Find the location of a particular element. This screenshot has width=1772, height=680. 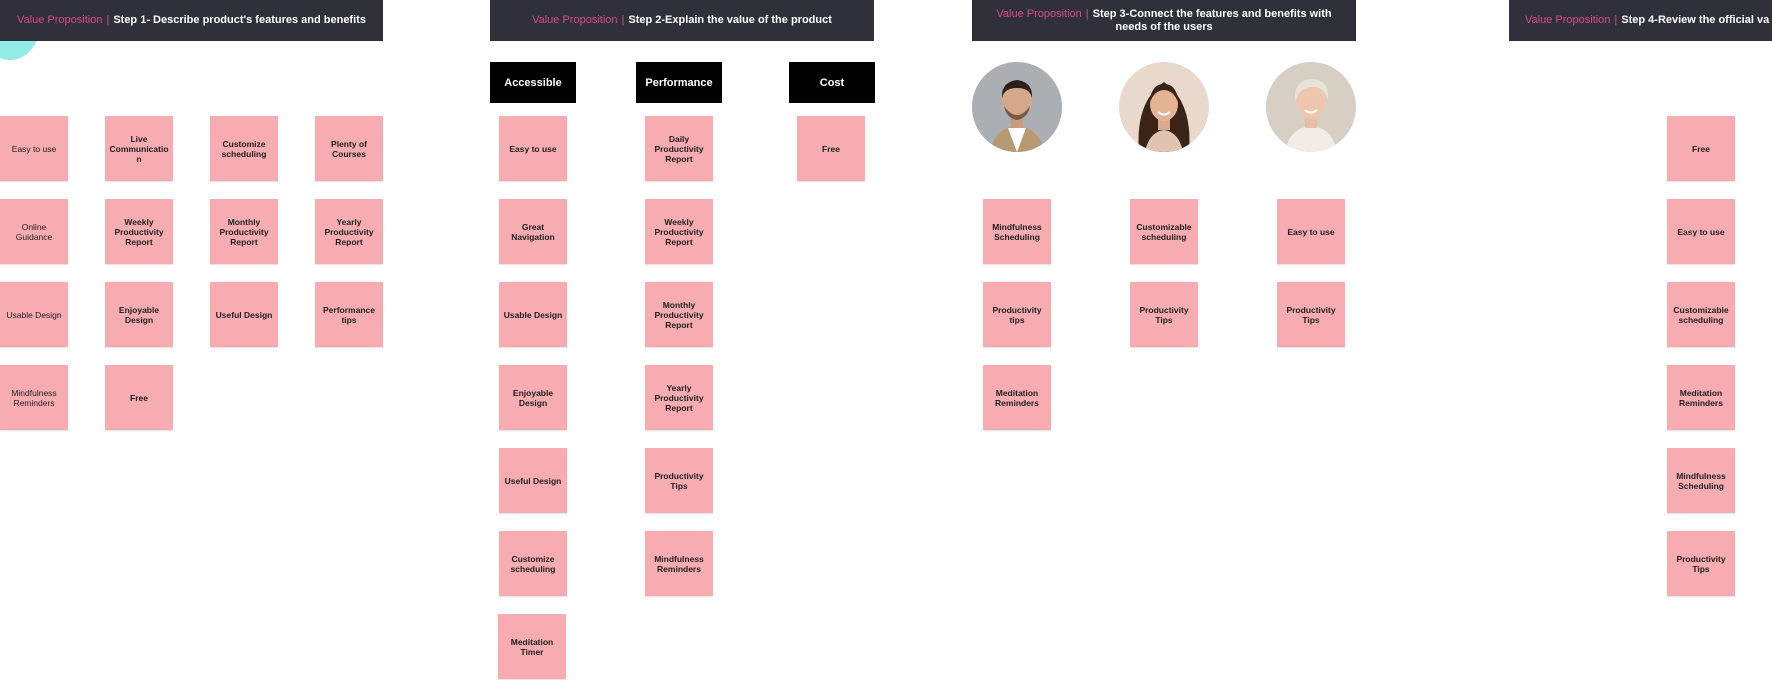

category-accessible: Accessible is located at coordinates (533, 82).